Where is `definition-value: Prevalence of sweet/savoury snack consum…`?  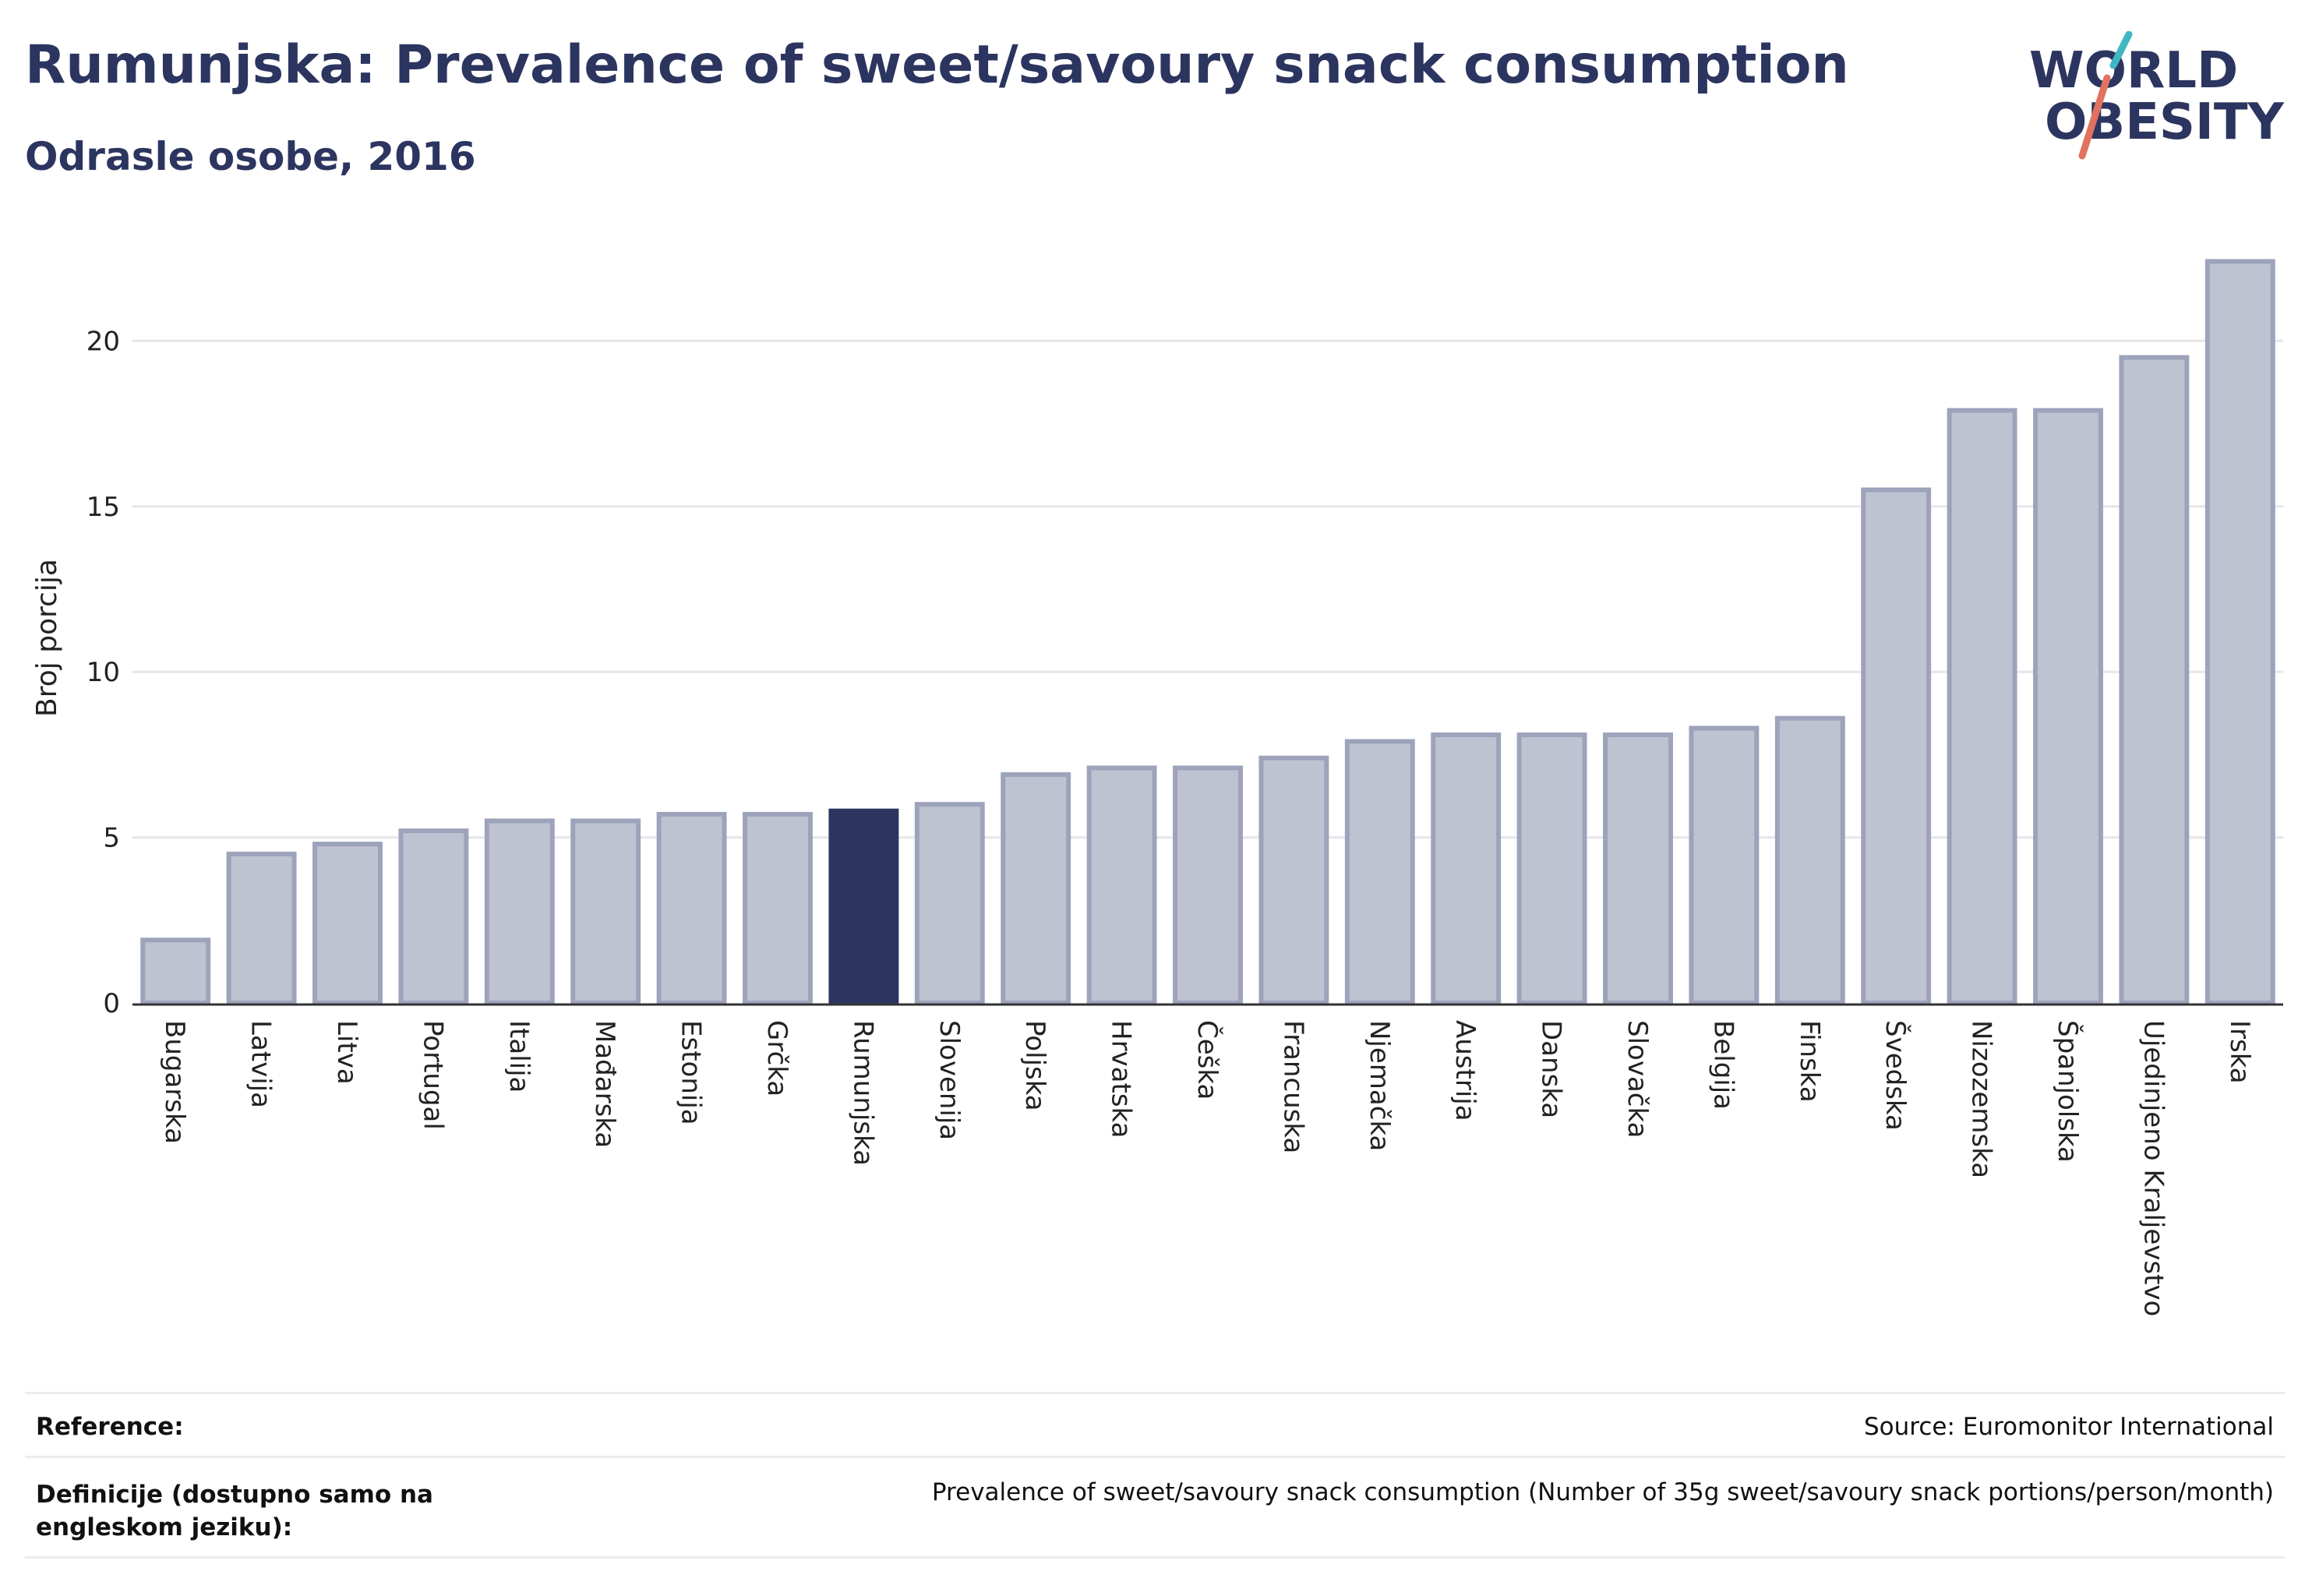 definition-value: Prevalence of sweet/savoury snack consum… is located at coordinates (1602, 1492).